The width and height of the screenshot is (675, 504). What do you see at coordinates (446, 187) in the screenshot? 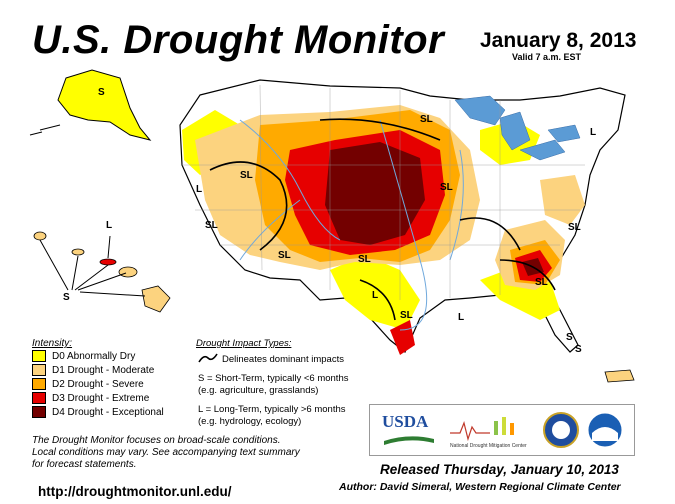
I see `label-sl-midwest: SL` at bounding box center [446, 187].